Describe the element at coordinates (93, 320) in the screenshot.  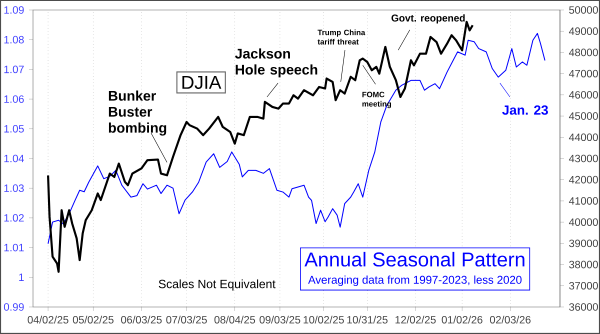
I see `x-tick-label: 05/02/25` at that location.